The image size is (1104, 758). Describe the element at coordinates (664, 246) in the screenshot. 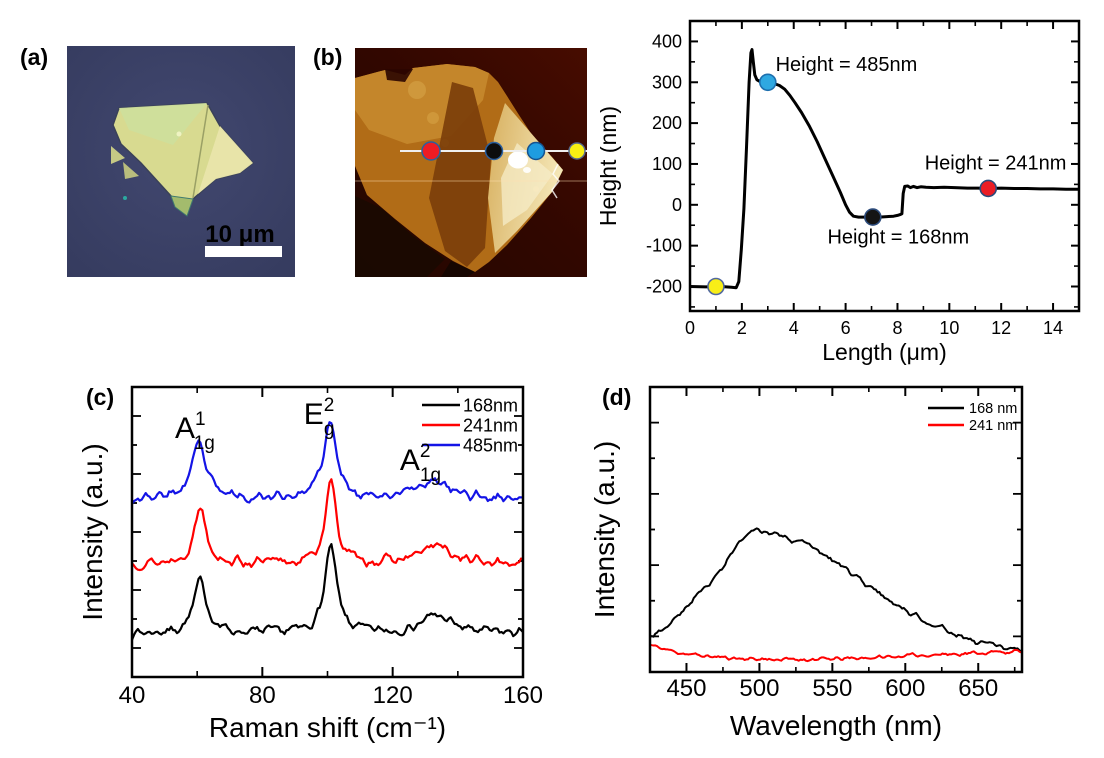

I see `y-tick-label: -100` at that location.